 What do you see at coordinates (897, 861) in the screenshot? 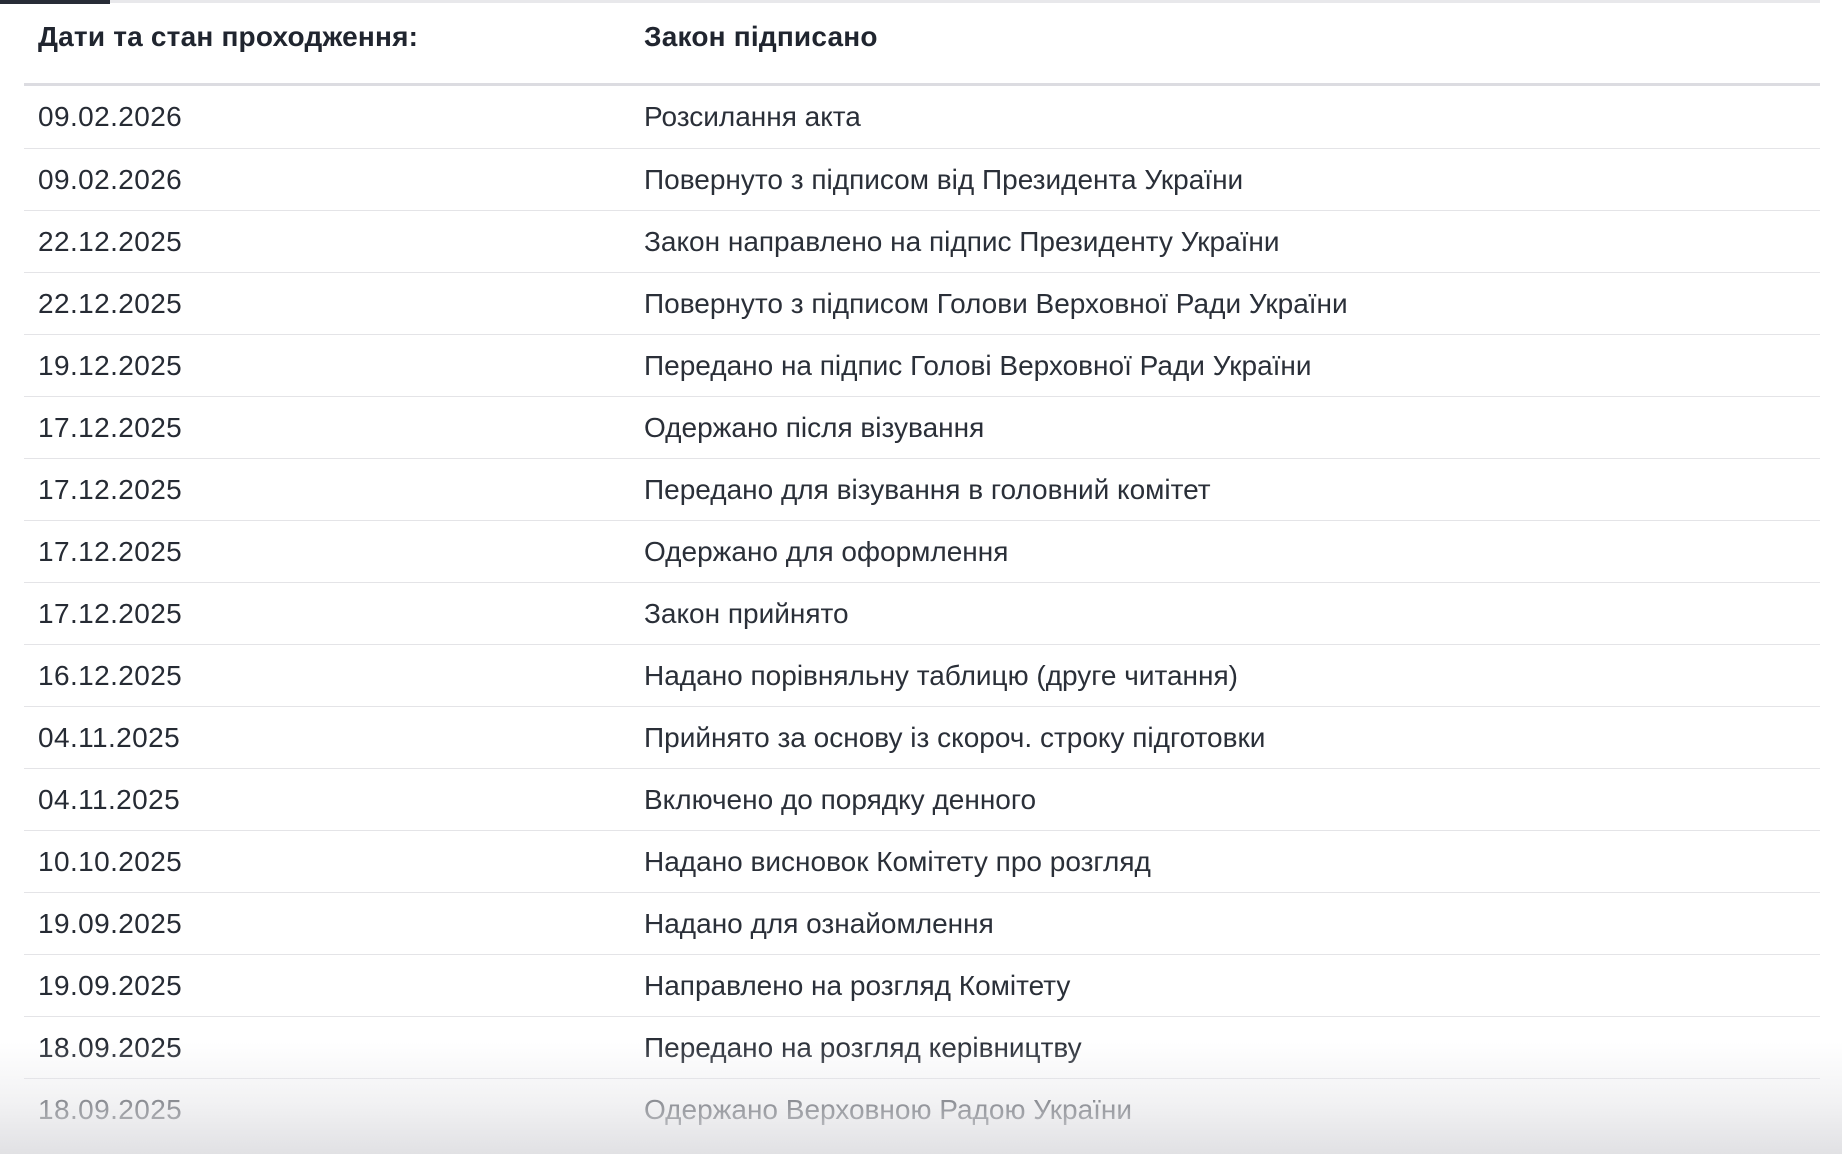
I see `status-cell: Надано висновок Комітету про розгляд` at bounding box center [897, 861].